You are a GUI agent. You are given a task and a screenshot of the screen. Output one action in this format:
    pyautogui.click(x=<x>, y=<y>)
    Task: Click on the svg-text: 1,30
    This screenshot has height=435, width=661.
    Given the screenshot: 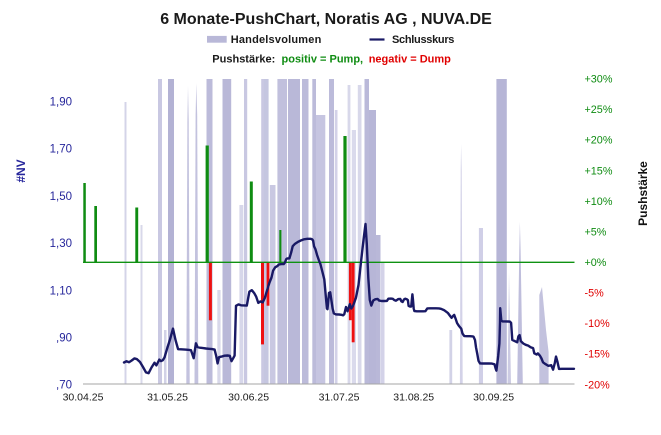 What is the action you would take?
    pyautogui.click(x=61, y=244)
    